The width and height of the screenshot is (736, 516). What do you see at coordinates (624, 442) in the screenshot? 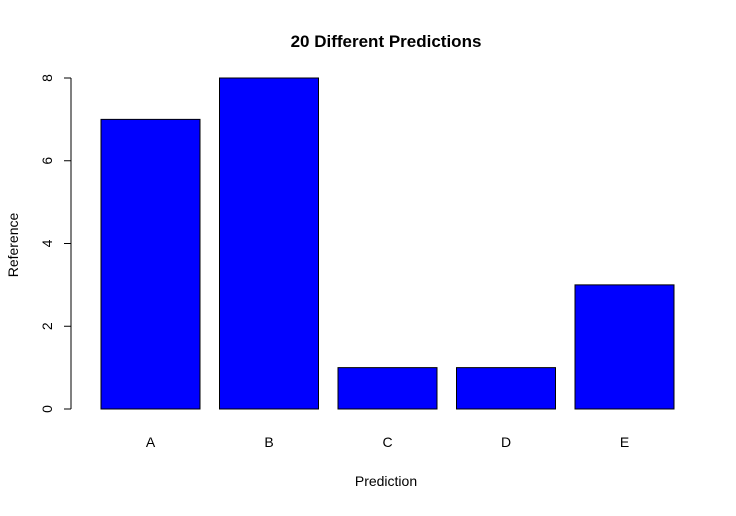
I see `x-tick-label: E` at bounding box center [624, 442].